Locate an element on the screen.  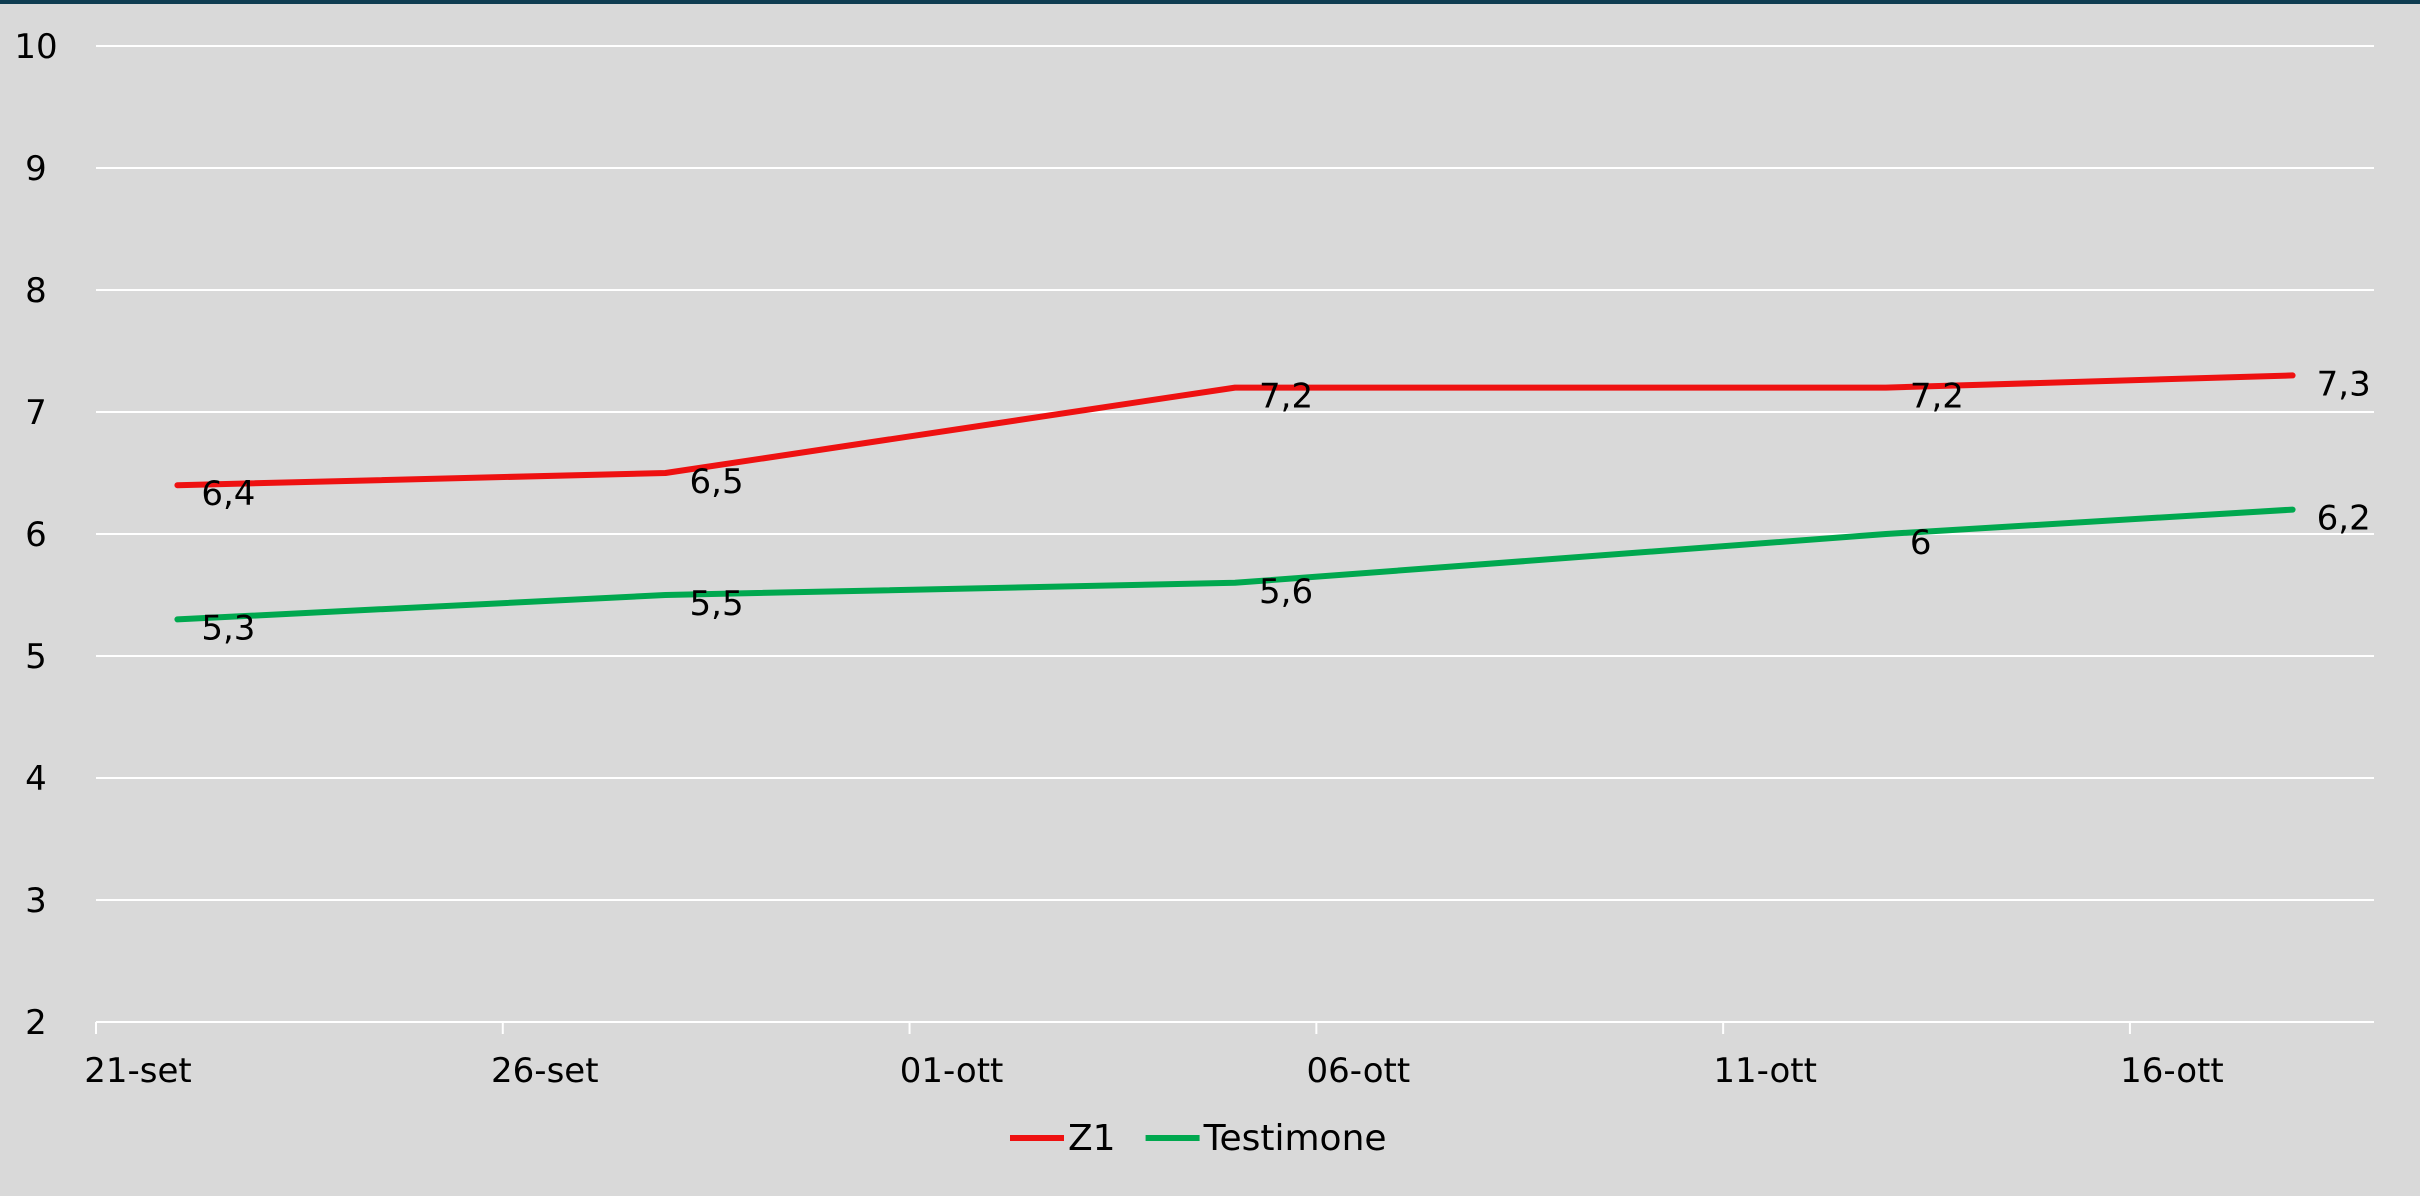
data-label: 6 is located at coordinates (1921, 543).